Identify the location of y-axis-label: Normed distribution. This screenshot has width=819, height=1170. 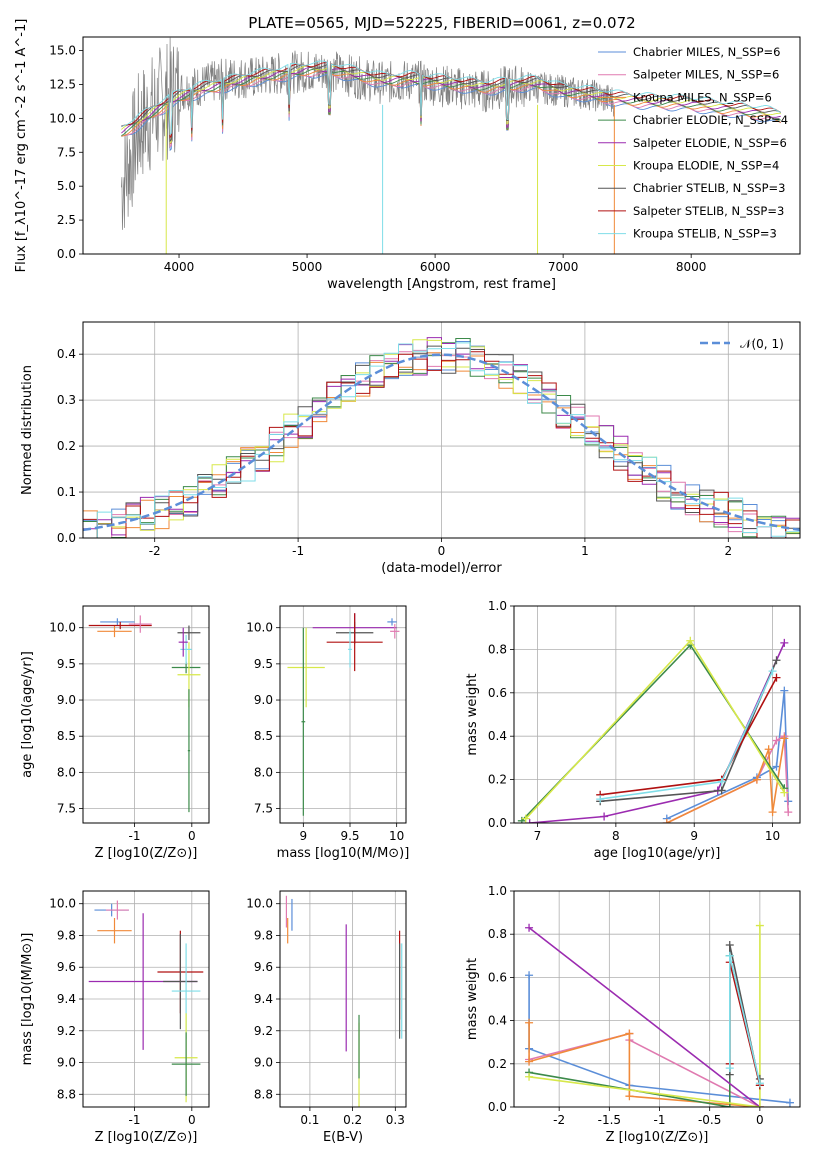
(27, 430).